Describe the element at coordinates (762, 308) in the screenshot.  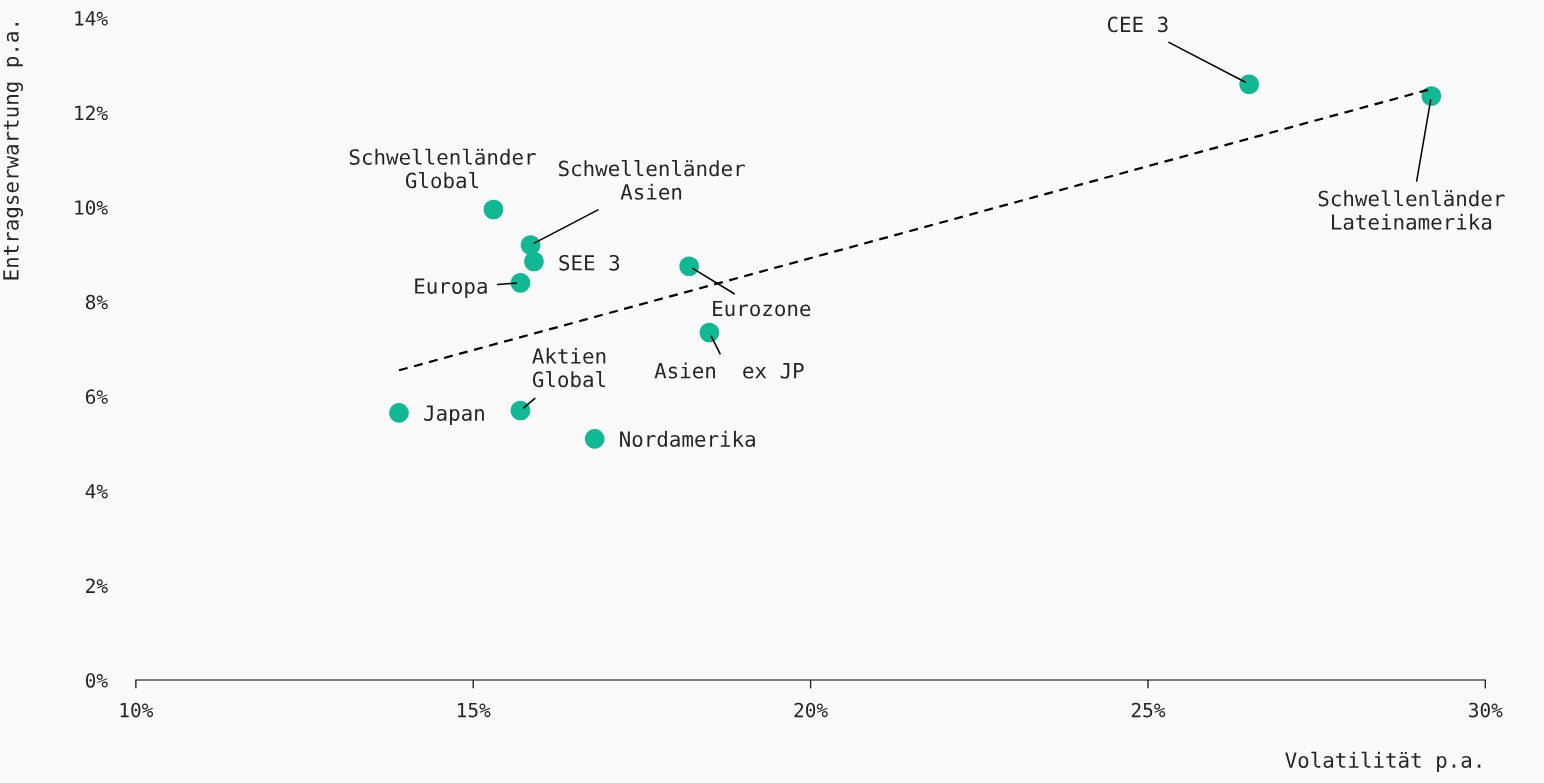
I see `annotation: Eurozone` at that location.